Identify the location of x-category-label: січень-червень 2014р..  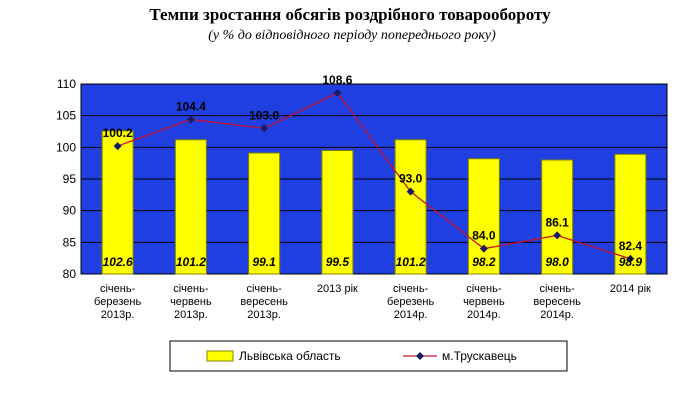
(484, 302).